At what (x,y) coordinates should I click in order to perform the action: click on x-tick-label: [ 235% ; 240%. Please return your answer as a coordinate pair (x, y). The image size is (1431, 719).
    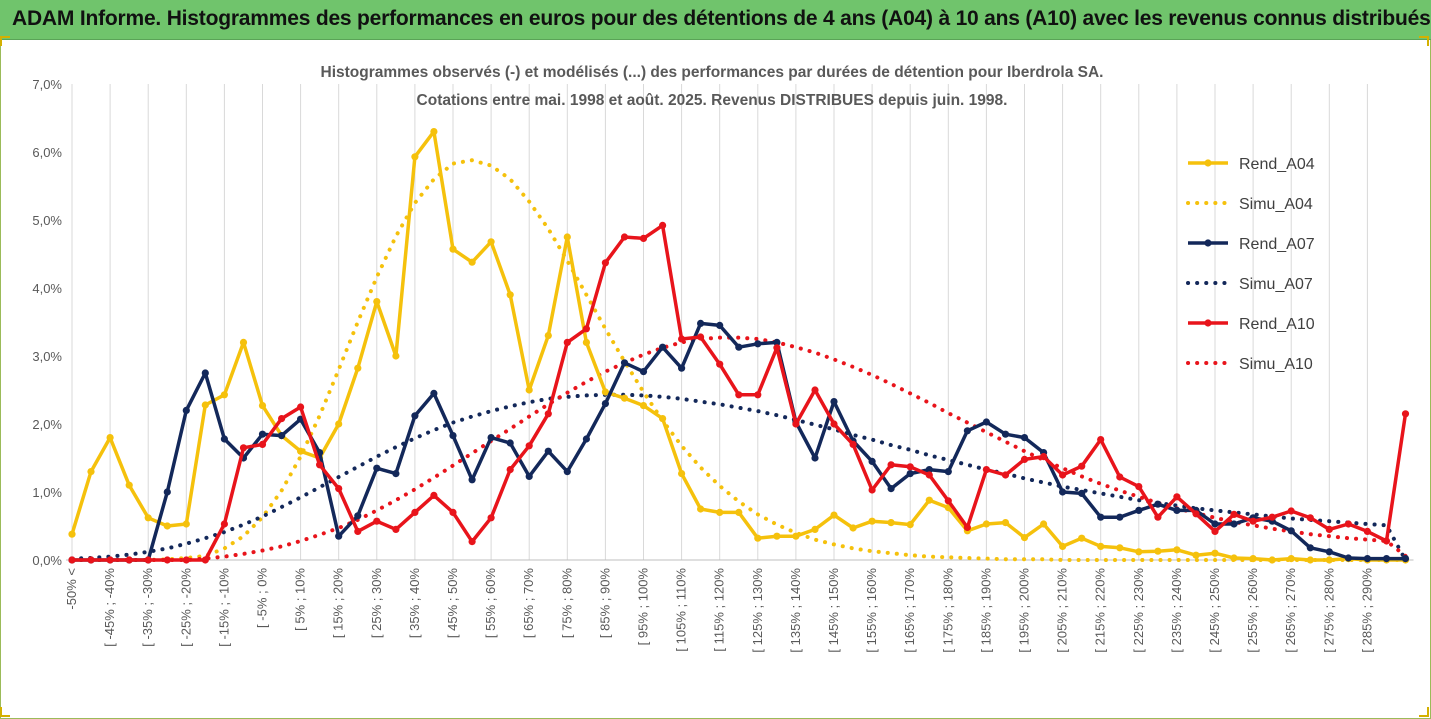
    Looking at the image, I should click on (1176, 610).